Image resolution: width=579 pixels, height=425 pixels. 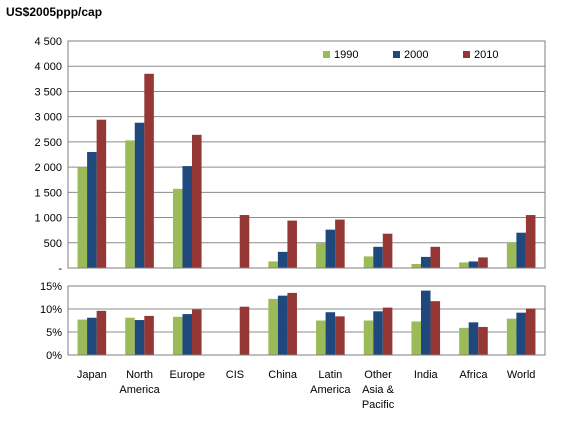 What do you see at coordinates (368, 262) in the screenshot?
I see `top-bar-other-asia-pacific-1990` at bounding box center [368, 262].